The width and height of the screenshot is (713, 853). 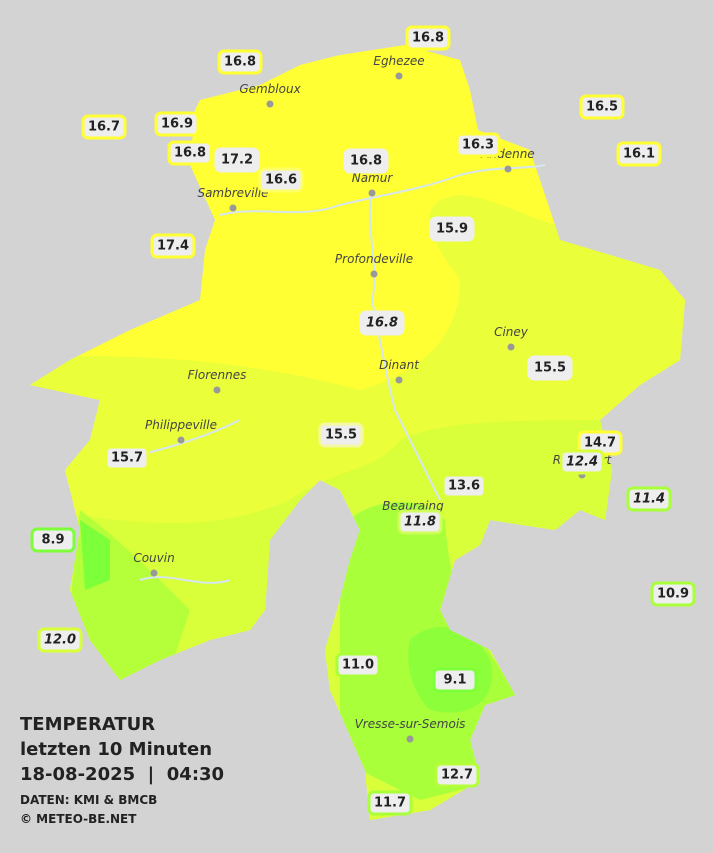 What do you see at coordinates (217, 375) in the screenshot?
I see `city-label: Florennes` at bounding box center [217, 375].